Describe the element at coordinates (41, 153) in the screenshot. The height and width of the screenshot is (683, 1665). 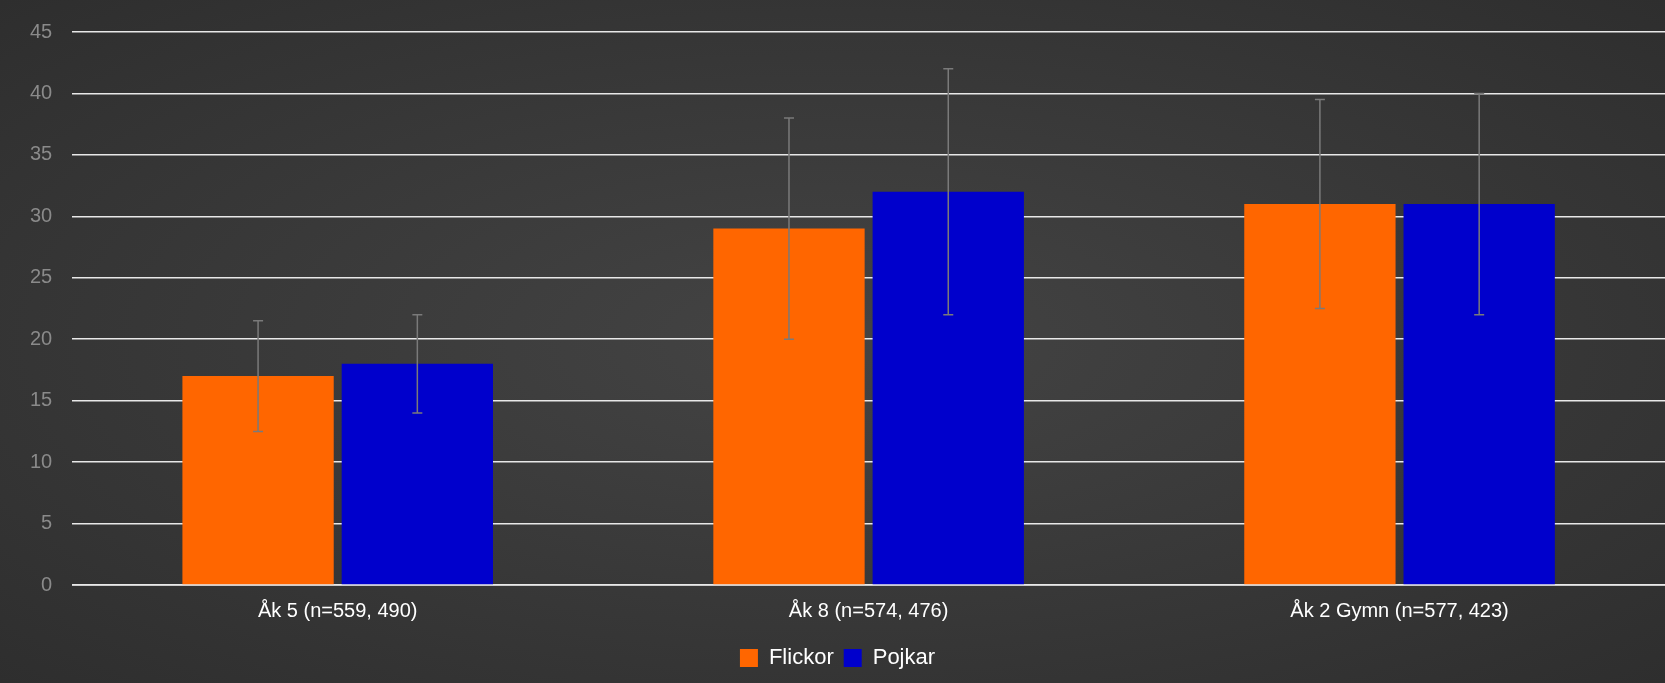
I see `y-tick-label: 35` at that location.